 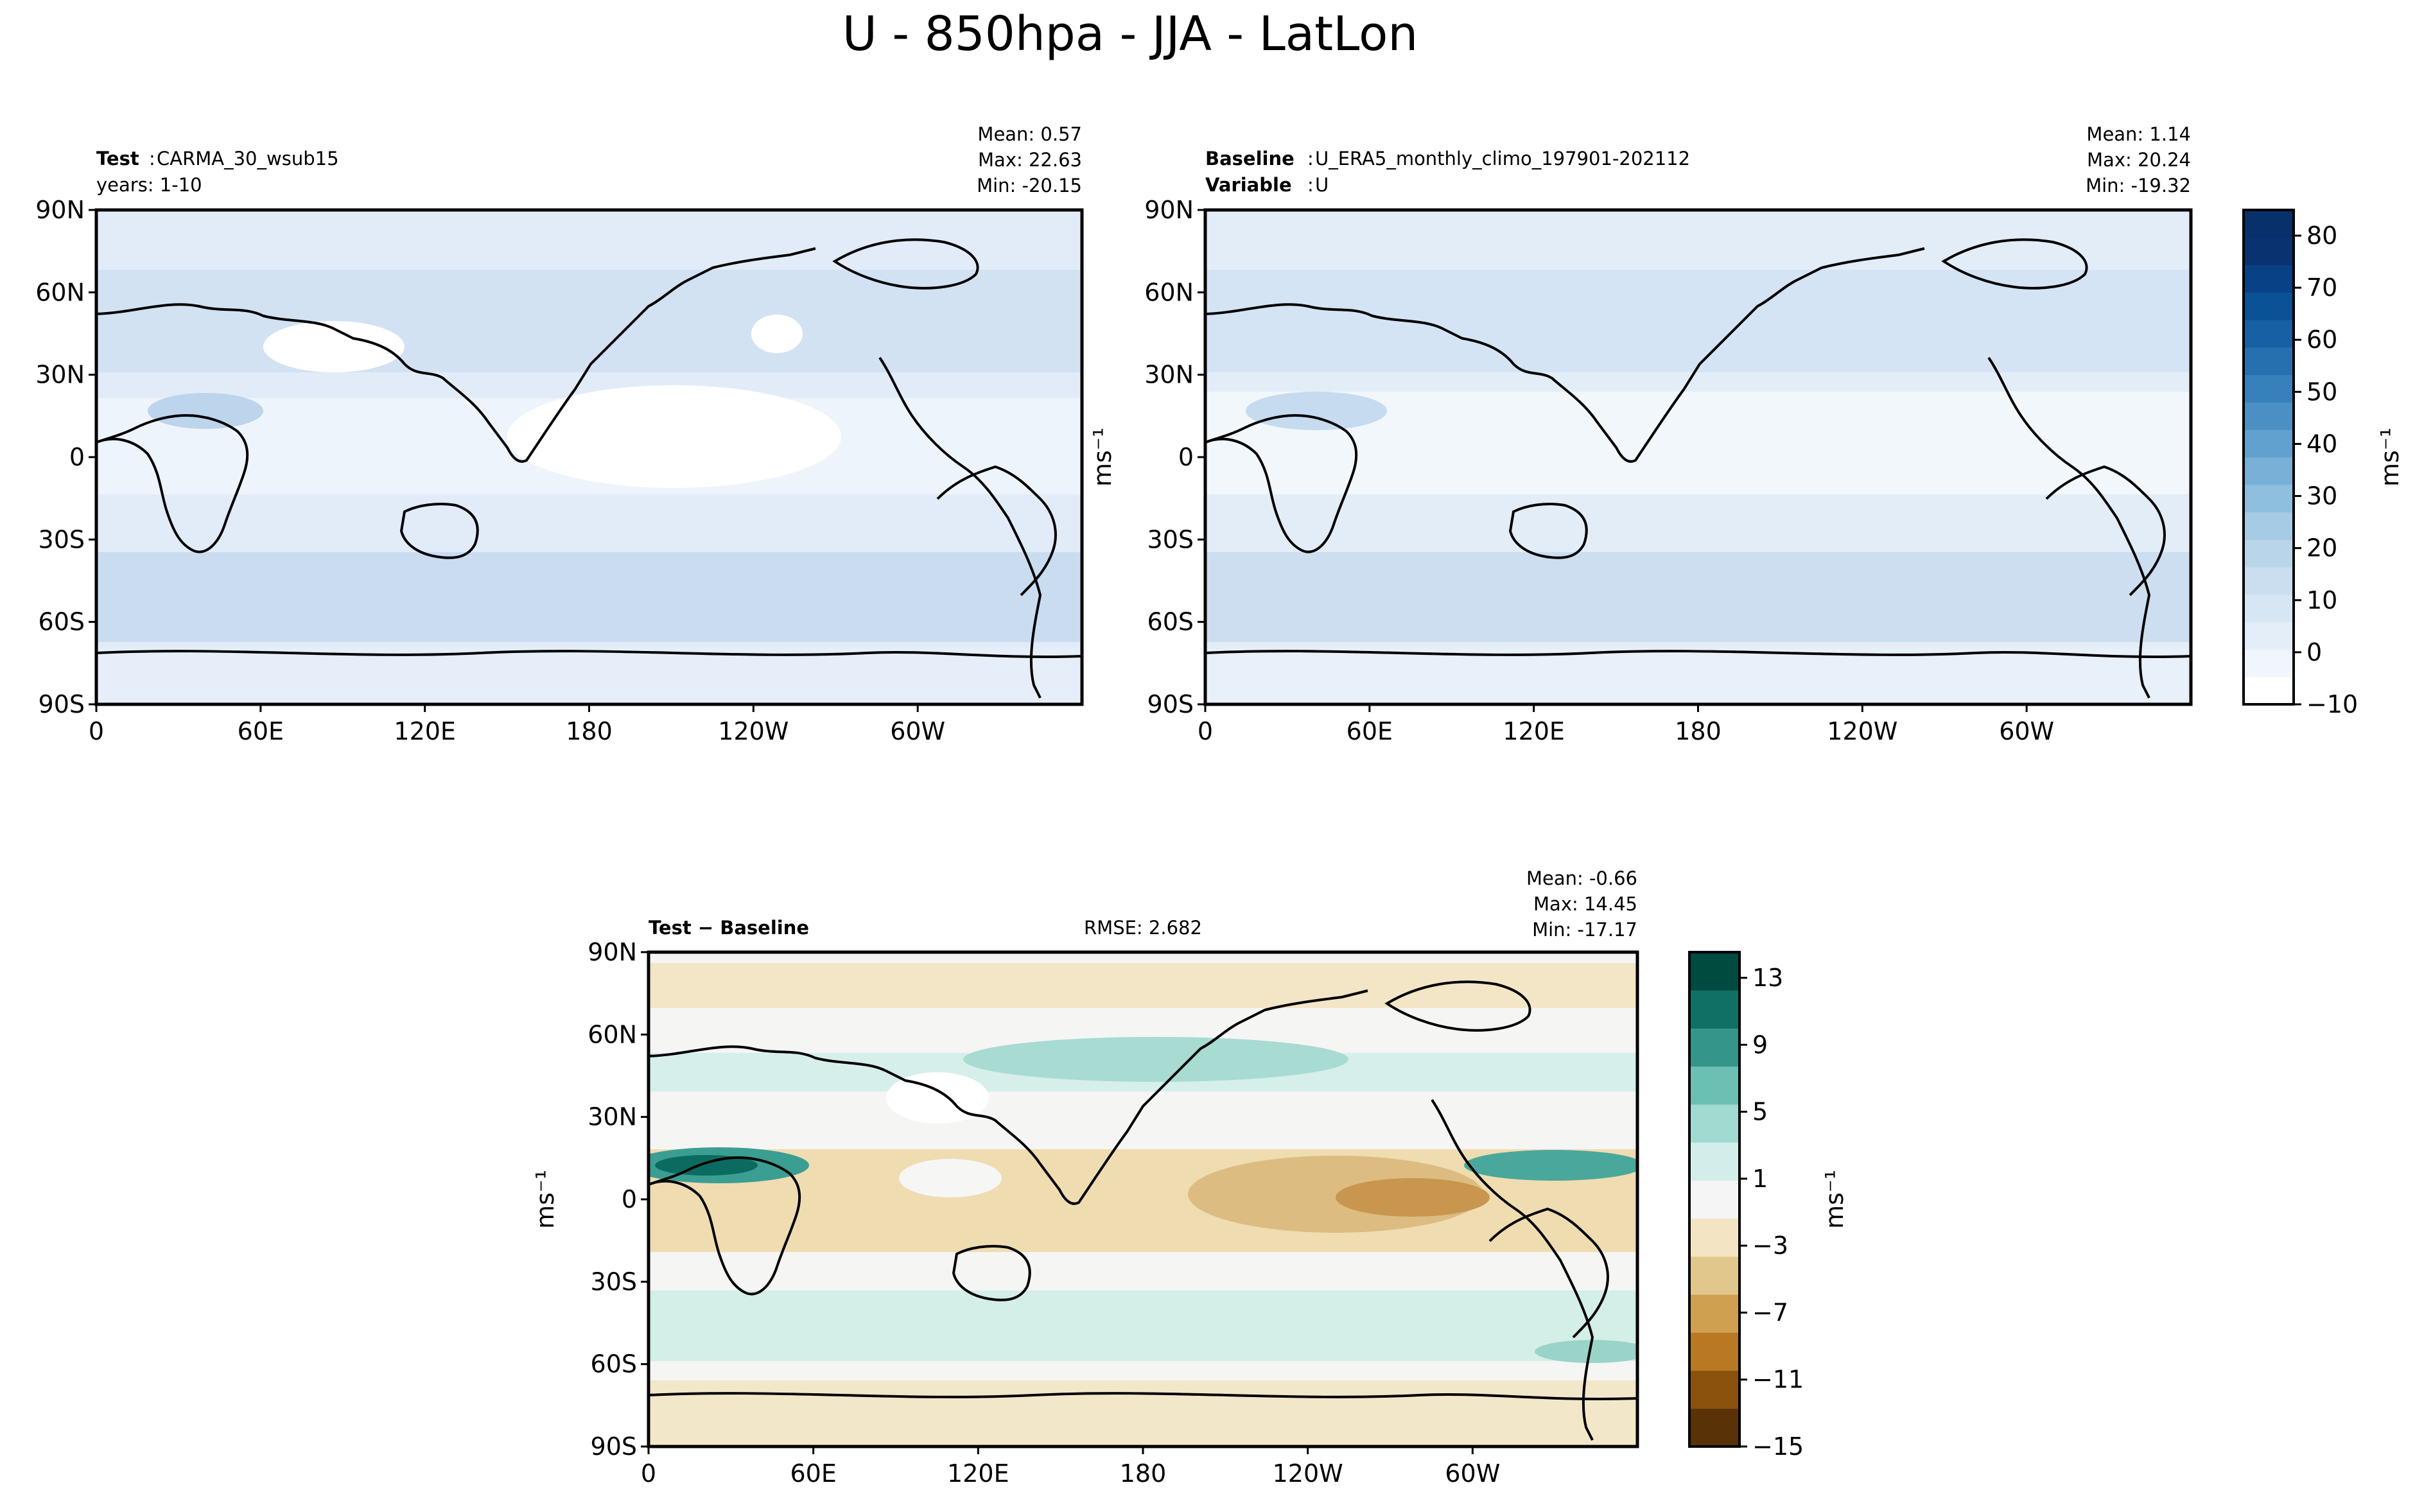 What do you see at coordinates (1698, 731) in the screenshot?
I see `baseline-lon-tick-label: 180` at bounding box center [1698, 731].